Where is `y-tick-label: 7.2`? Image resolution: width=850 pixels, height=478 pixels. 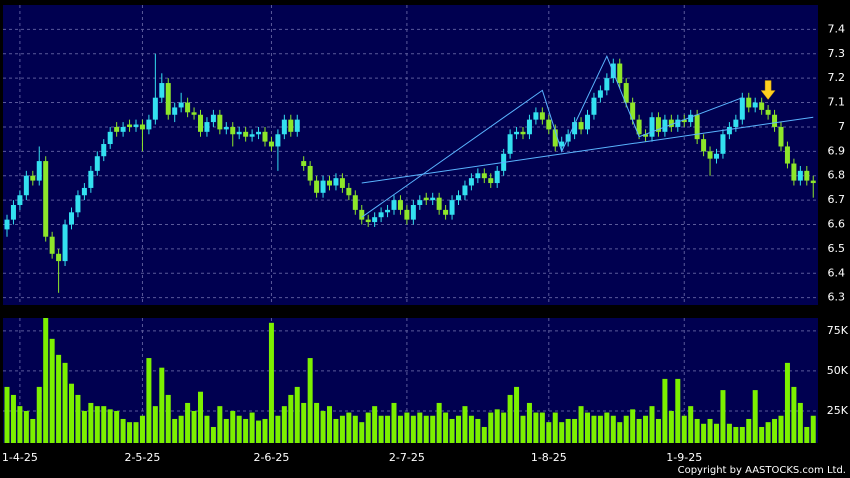 y-tick-label: 7.2 is located at coordinates (837, 77).